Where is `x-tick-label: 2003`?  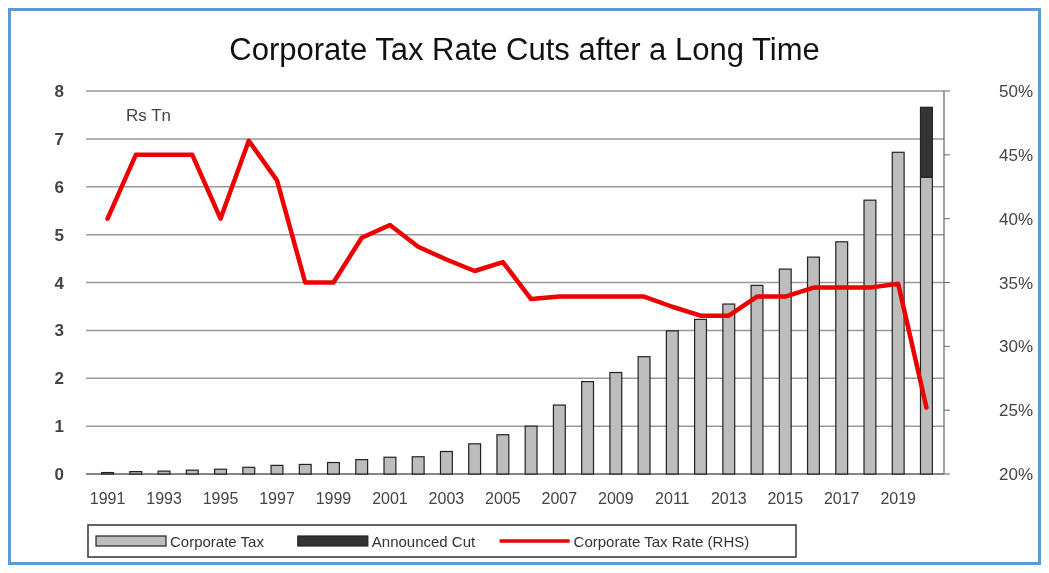
x-tick-label: 2003 is located at coordinates (446, 498).